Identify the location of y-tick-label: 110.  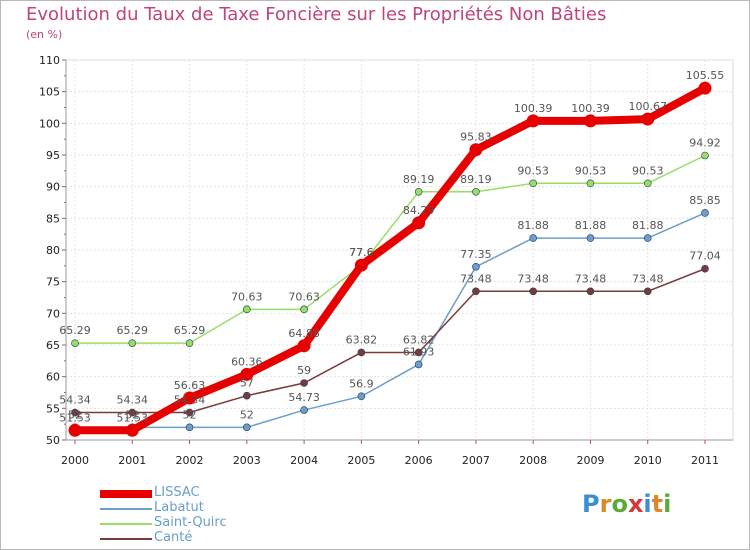
(49, 60).